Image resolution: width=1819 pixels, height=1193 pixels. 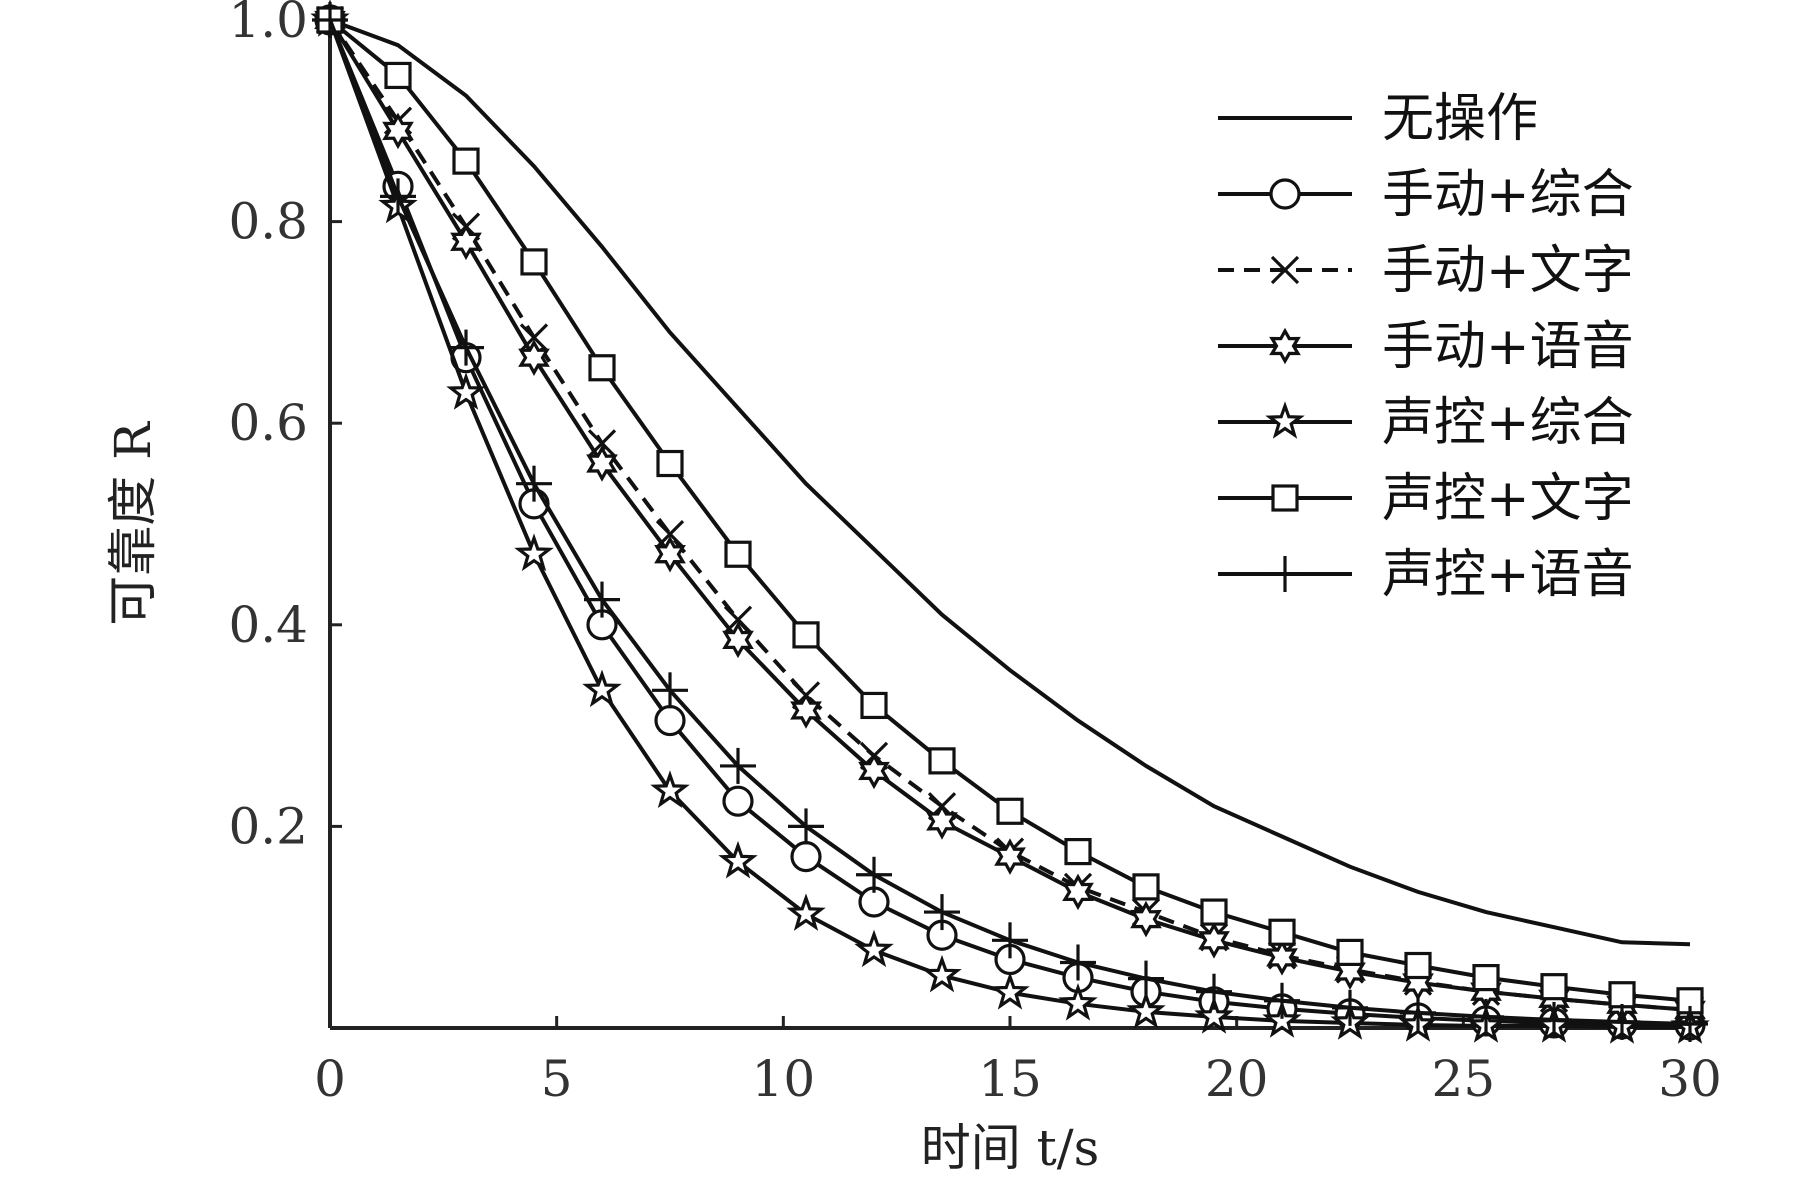 I want to click on y-tick-label: 0.8, so click(x=268, y=222).